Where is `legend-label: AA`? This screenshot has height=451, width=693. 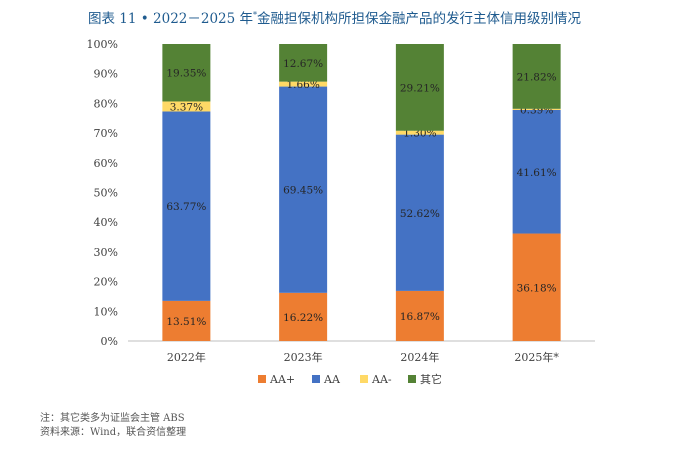 legend-label: AA is located at coordinates (332, 379).